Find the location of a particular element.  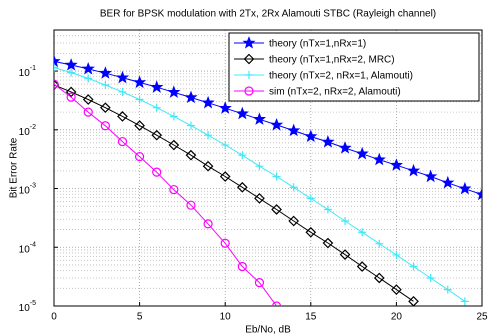

x-tick-label: 5 is located at coordinates (140, 317).